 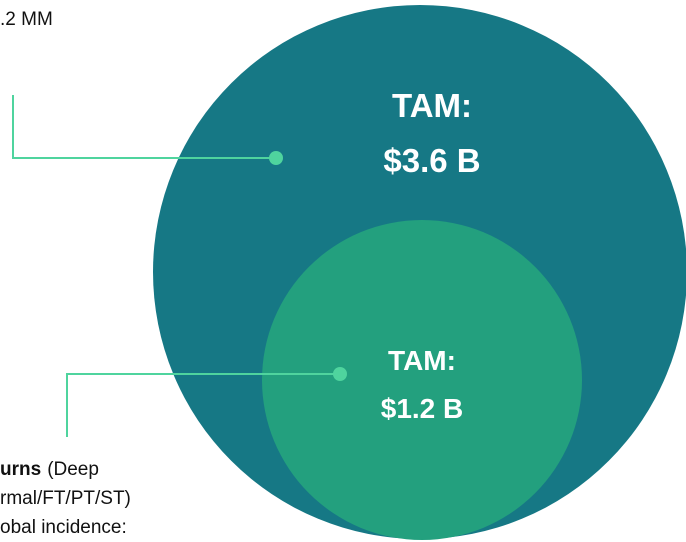 What do you see at coordinates (422, 360) in the screenshot?
I see `inner-label: TAM:` at bounding box center [422, 360].